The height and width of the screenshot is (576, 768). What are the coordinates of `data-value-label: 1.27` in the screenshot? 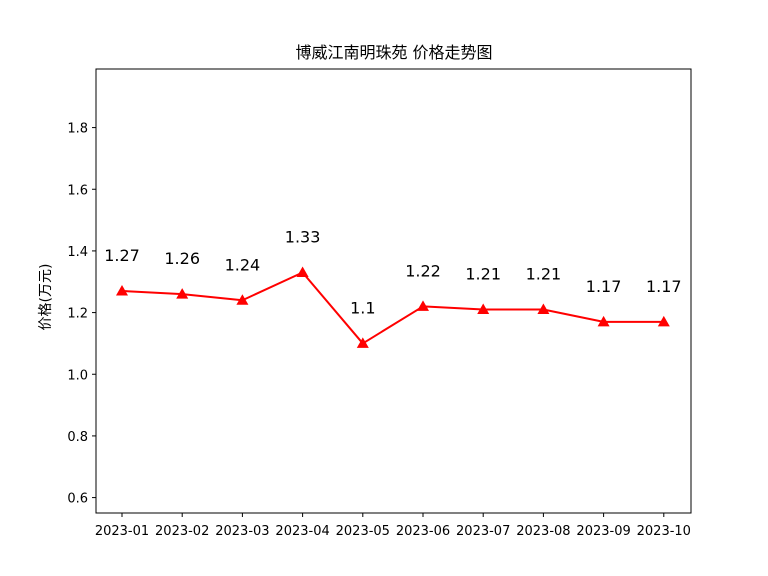 It's located at (122, 255).